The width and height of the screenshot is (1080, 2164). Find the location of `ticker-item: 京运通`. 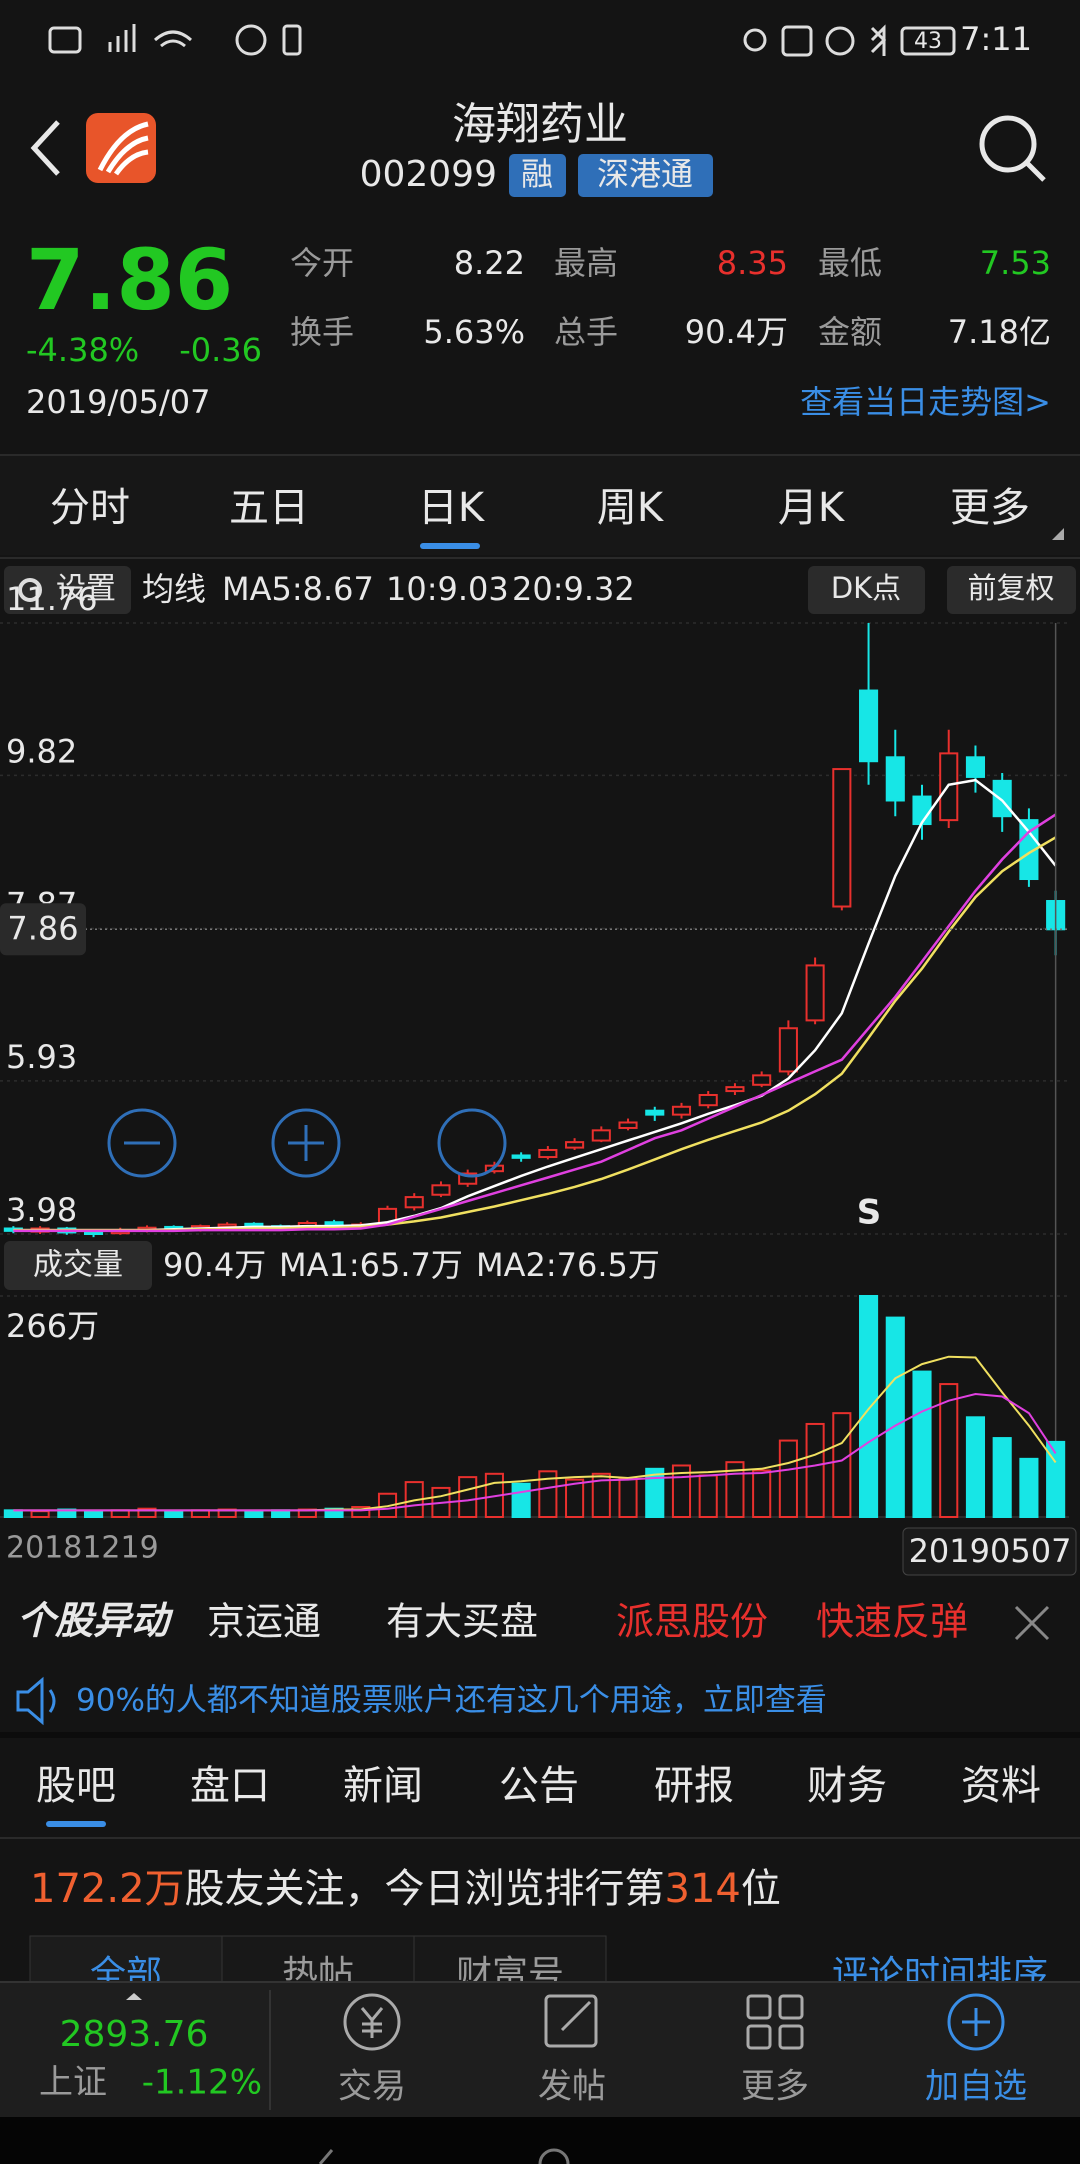

ticker-item: 京运通 is located at coordinates (264, 1622).